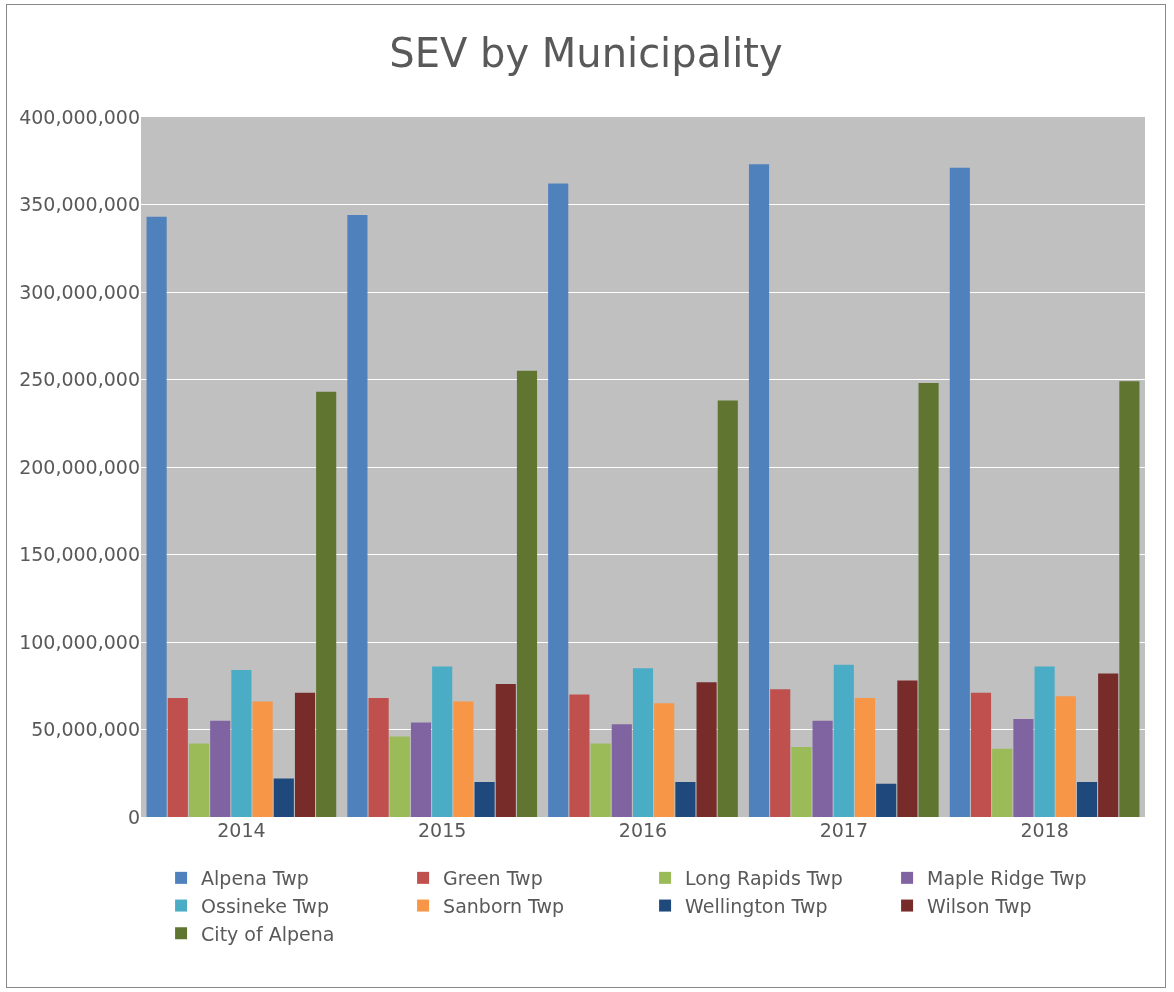  Describe the element at coordinates (979, 905) in the screenshot. I see `legend-label: Wilson Twp` at that location.